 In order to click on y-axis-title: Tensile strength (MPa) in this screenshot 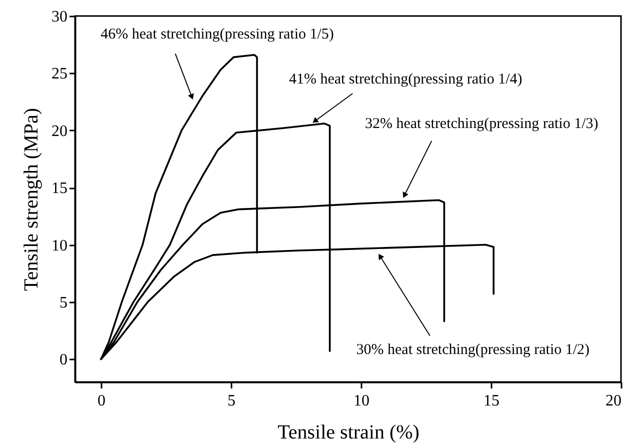, I will do `click(31, 200)`.